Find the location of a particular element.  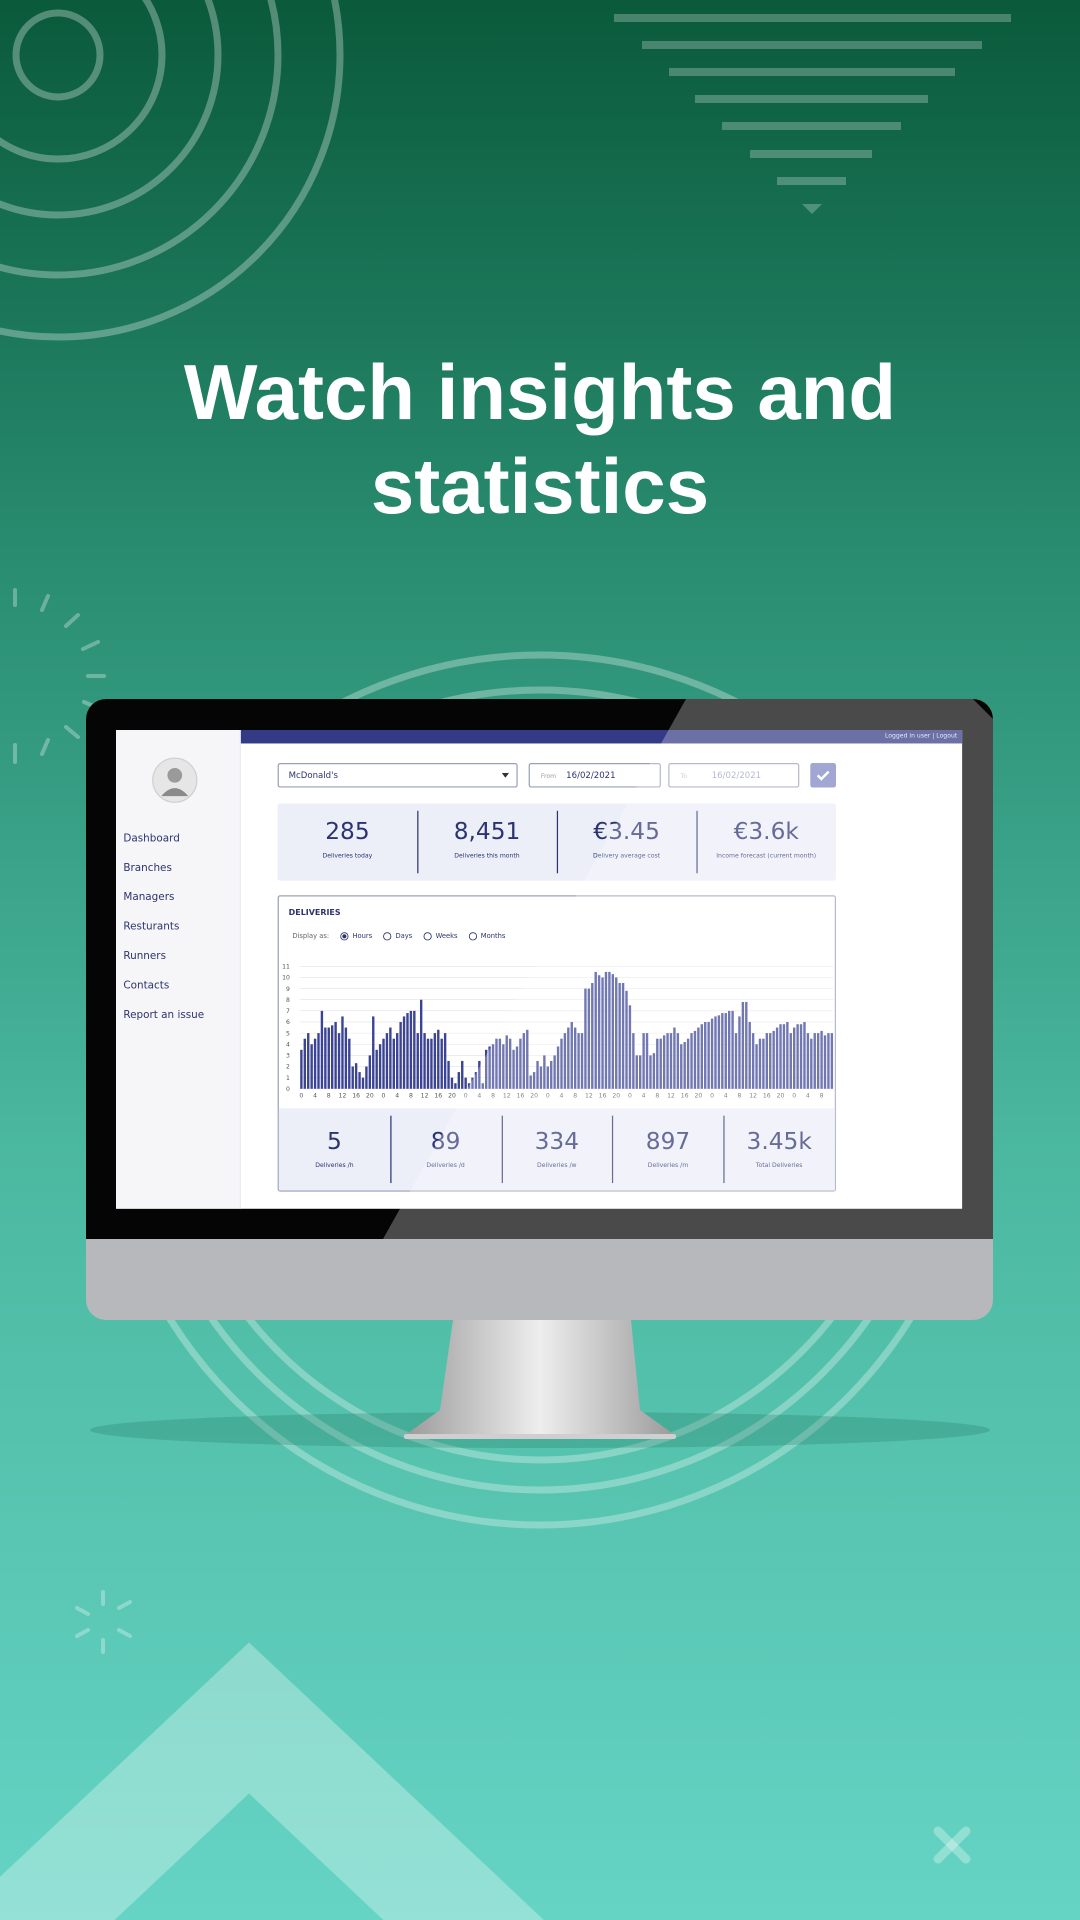

menu-item: Dashboard is located at coordinates (151, 839).